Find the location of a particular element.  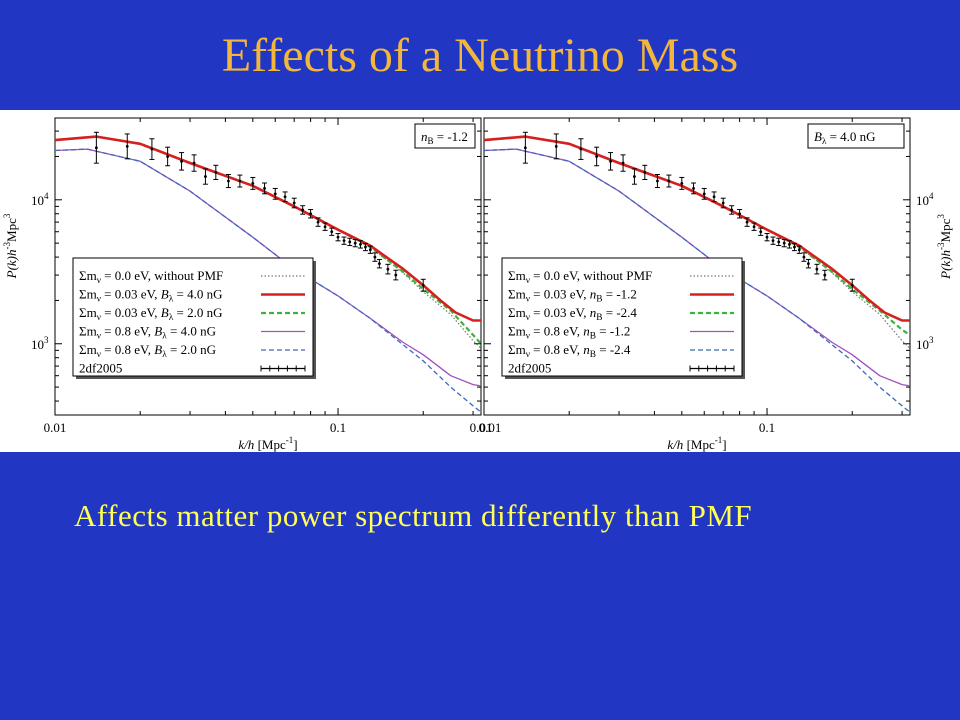

left-parameter-tag: nB = -1.2 is located at coordinates (445, 136).